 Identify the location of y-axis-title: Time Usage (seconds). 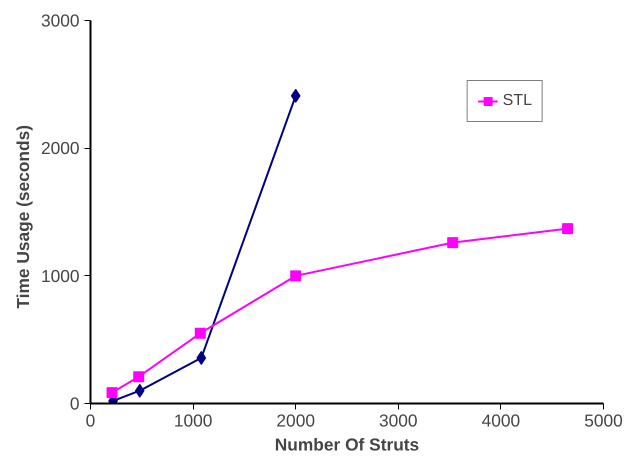
(22, 216).